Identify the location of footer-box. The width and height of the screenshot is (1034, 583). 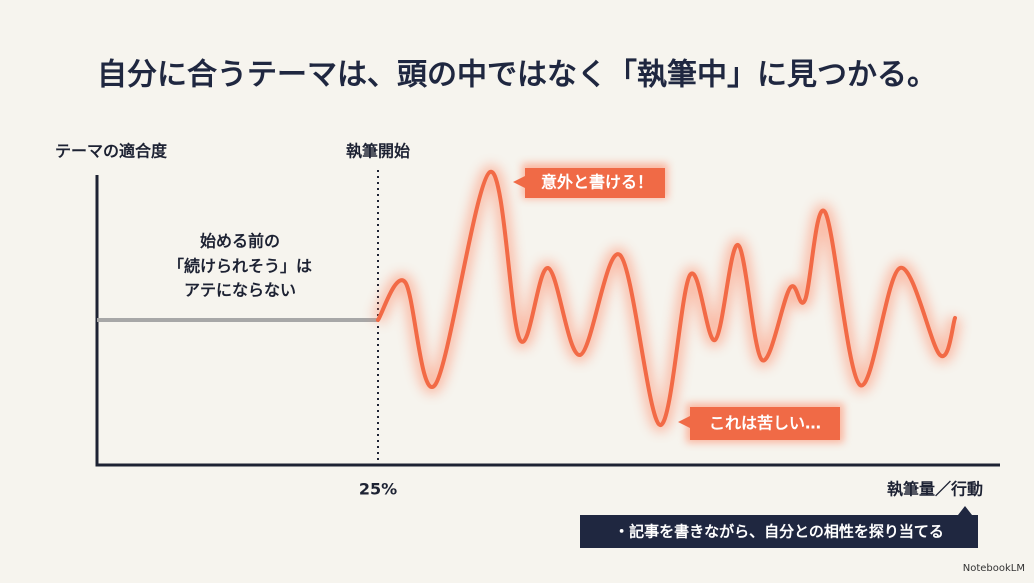
(779, 527).